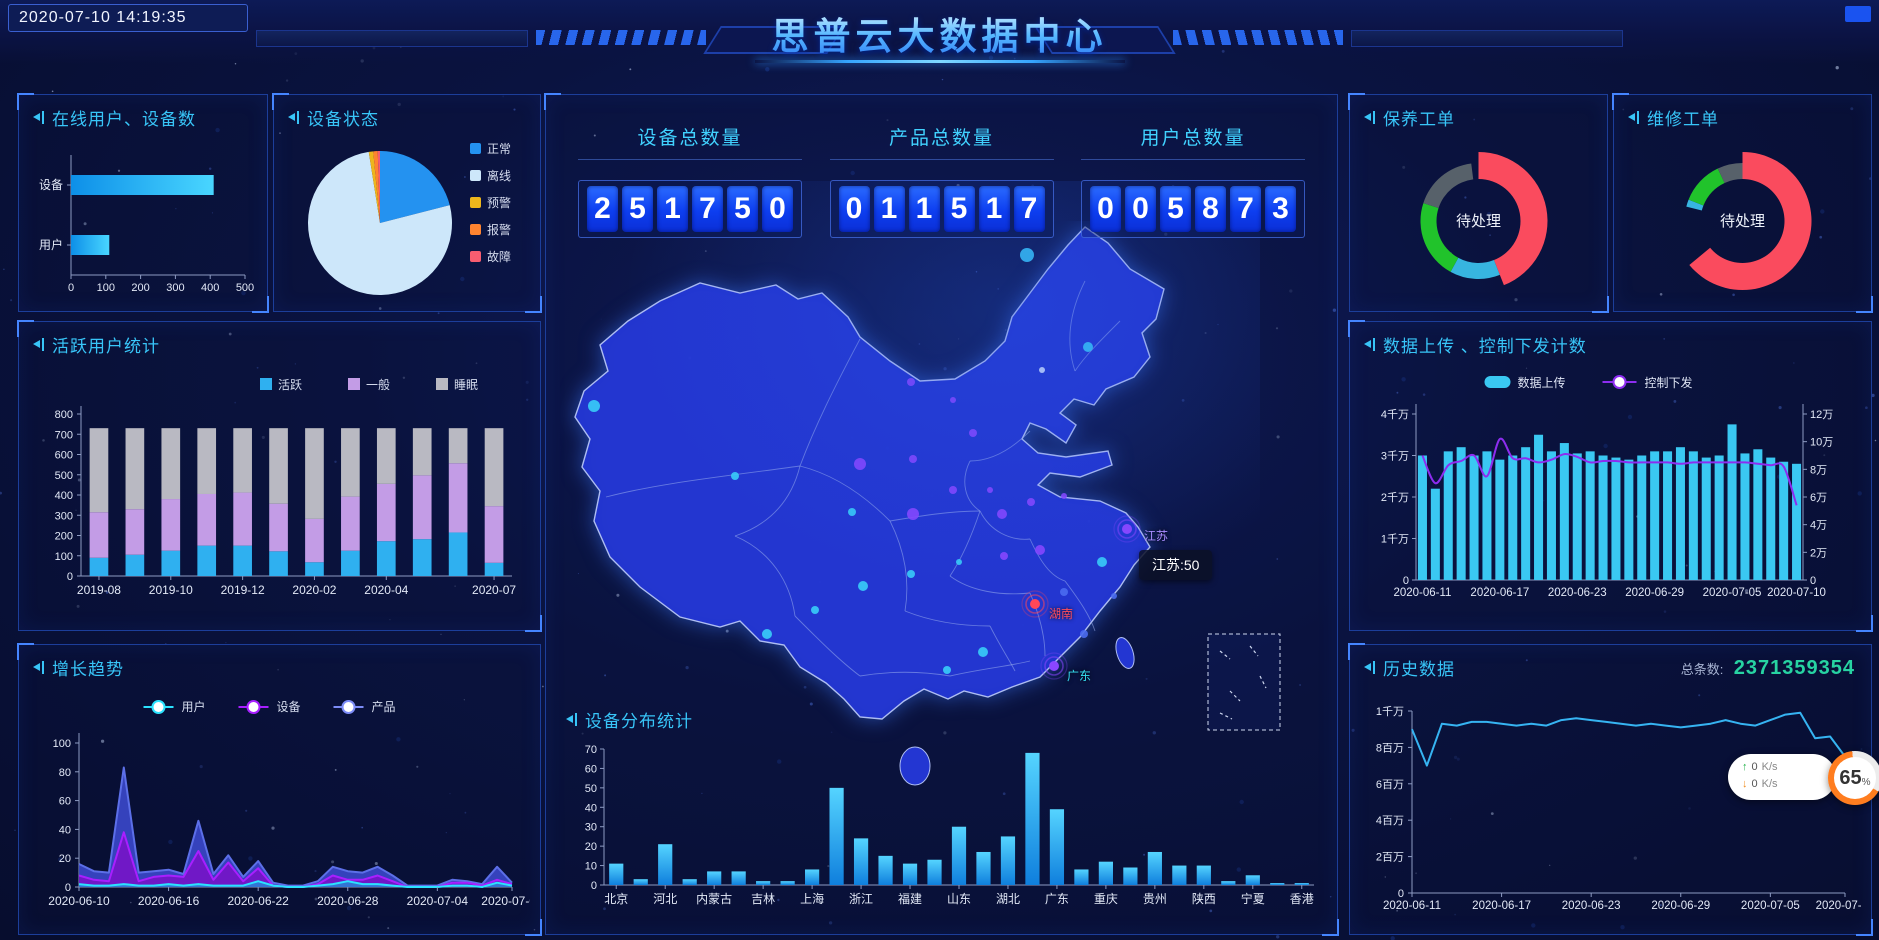 The image size is (1879, 940). Describe the element at coordinates (1850, 777) in the screenshot. I see `gauge-percent: 65` at that location.